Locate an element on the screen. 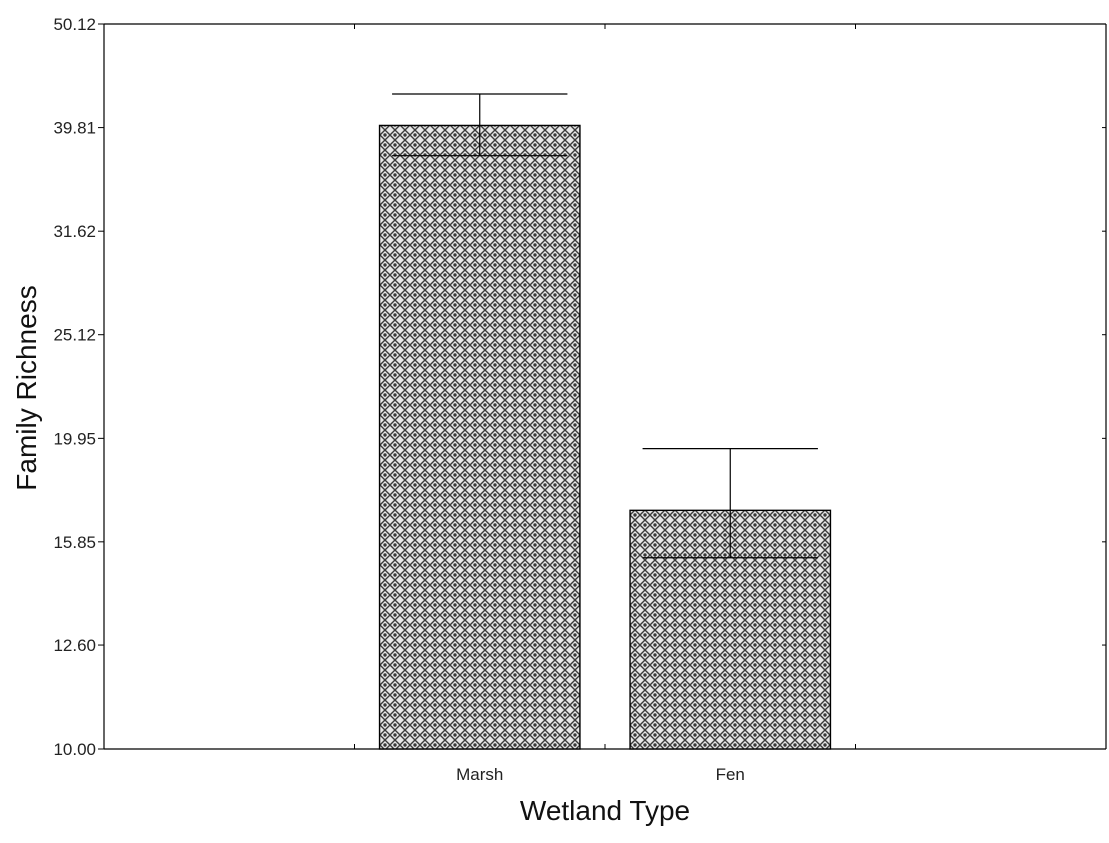 The width and height of the screenshot is (1109, 843). x-axis-title: Wetland Type is located at coordinates (605, 810).